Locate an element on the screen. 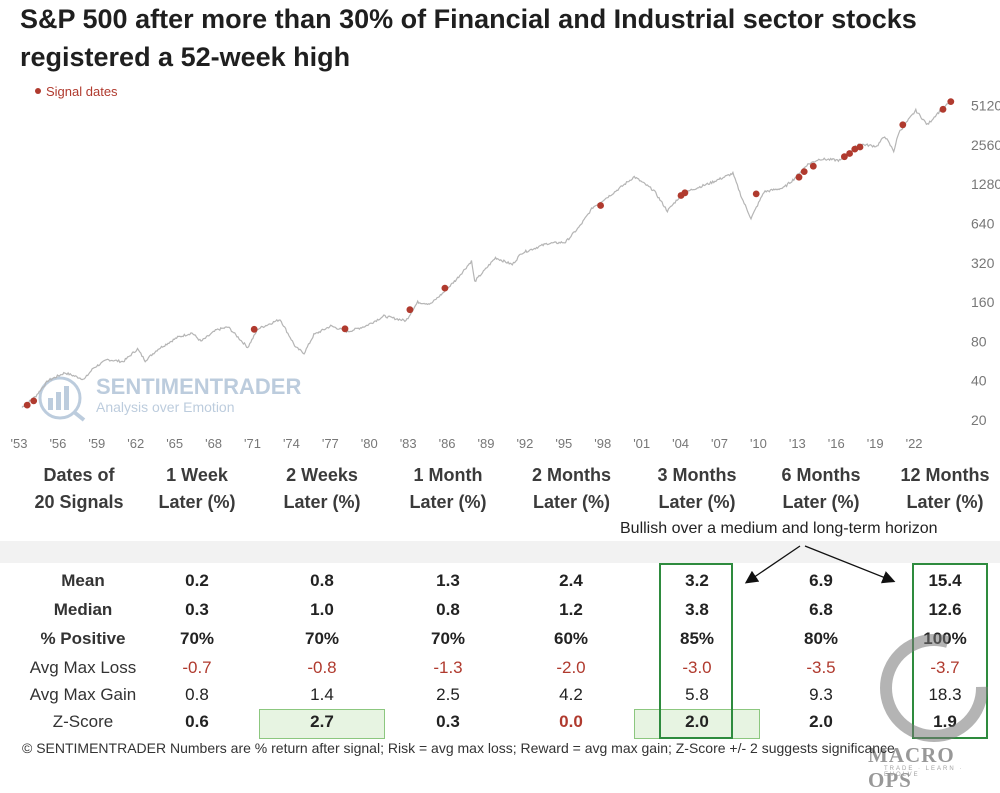  y-tick-label: 20 is located at coordinates (979, 420).